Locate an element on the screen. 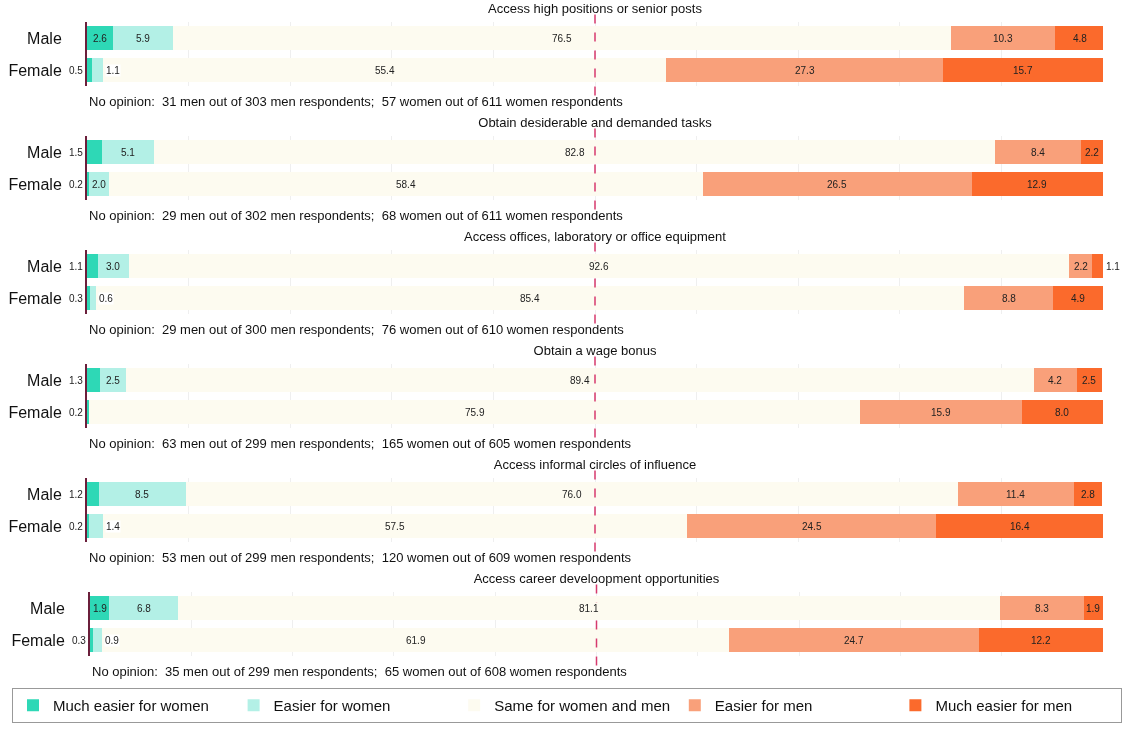 The width and height of the screenshot is (1123, 746). data-label: 15.9 is located at coordinates (941, 412).